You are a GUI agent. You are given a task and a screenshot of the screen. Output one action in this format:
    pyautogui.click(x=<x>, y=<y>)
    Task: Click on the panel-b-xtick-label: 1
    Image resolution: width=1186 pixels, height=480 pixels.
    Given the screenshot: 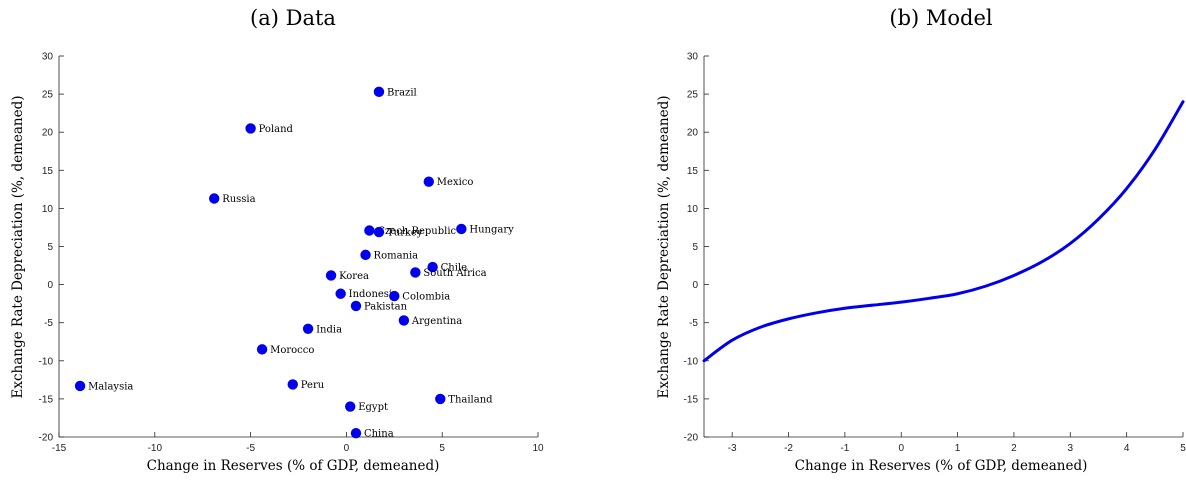 What is the action you would take?
    pyautogui.click(x=958, y=448)
    